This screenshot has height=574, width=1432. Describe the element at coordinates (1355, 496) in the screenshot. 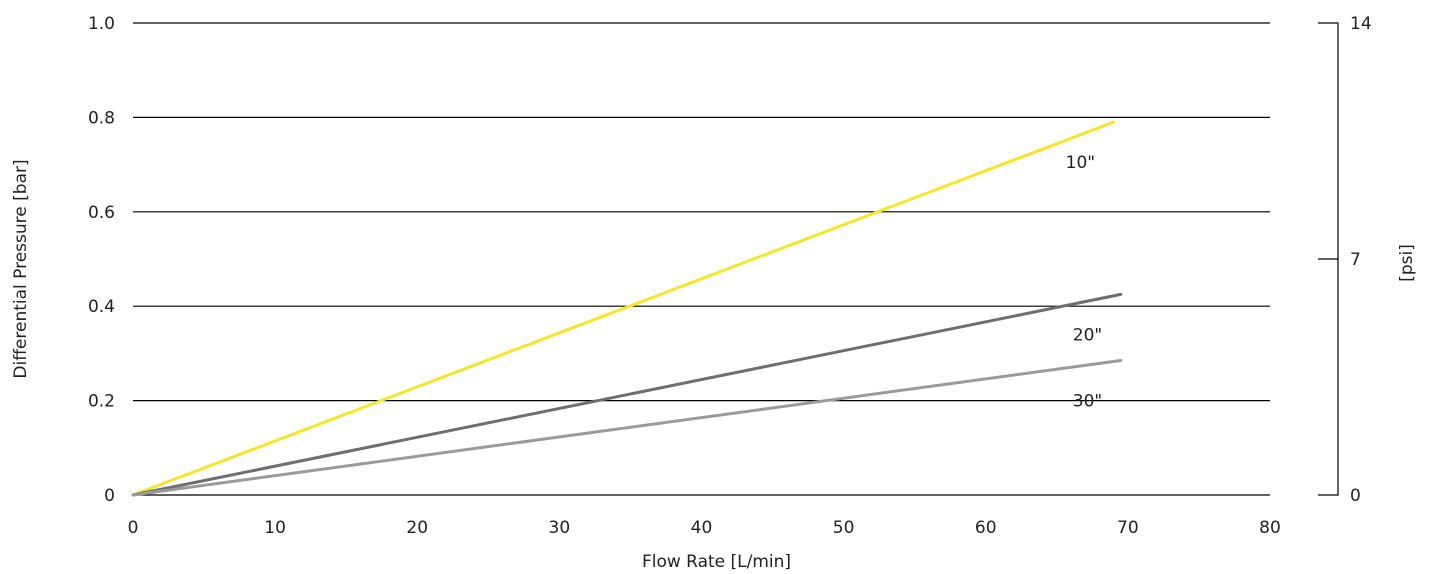

I see `y2-tick-label: 0` at that location.